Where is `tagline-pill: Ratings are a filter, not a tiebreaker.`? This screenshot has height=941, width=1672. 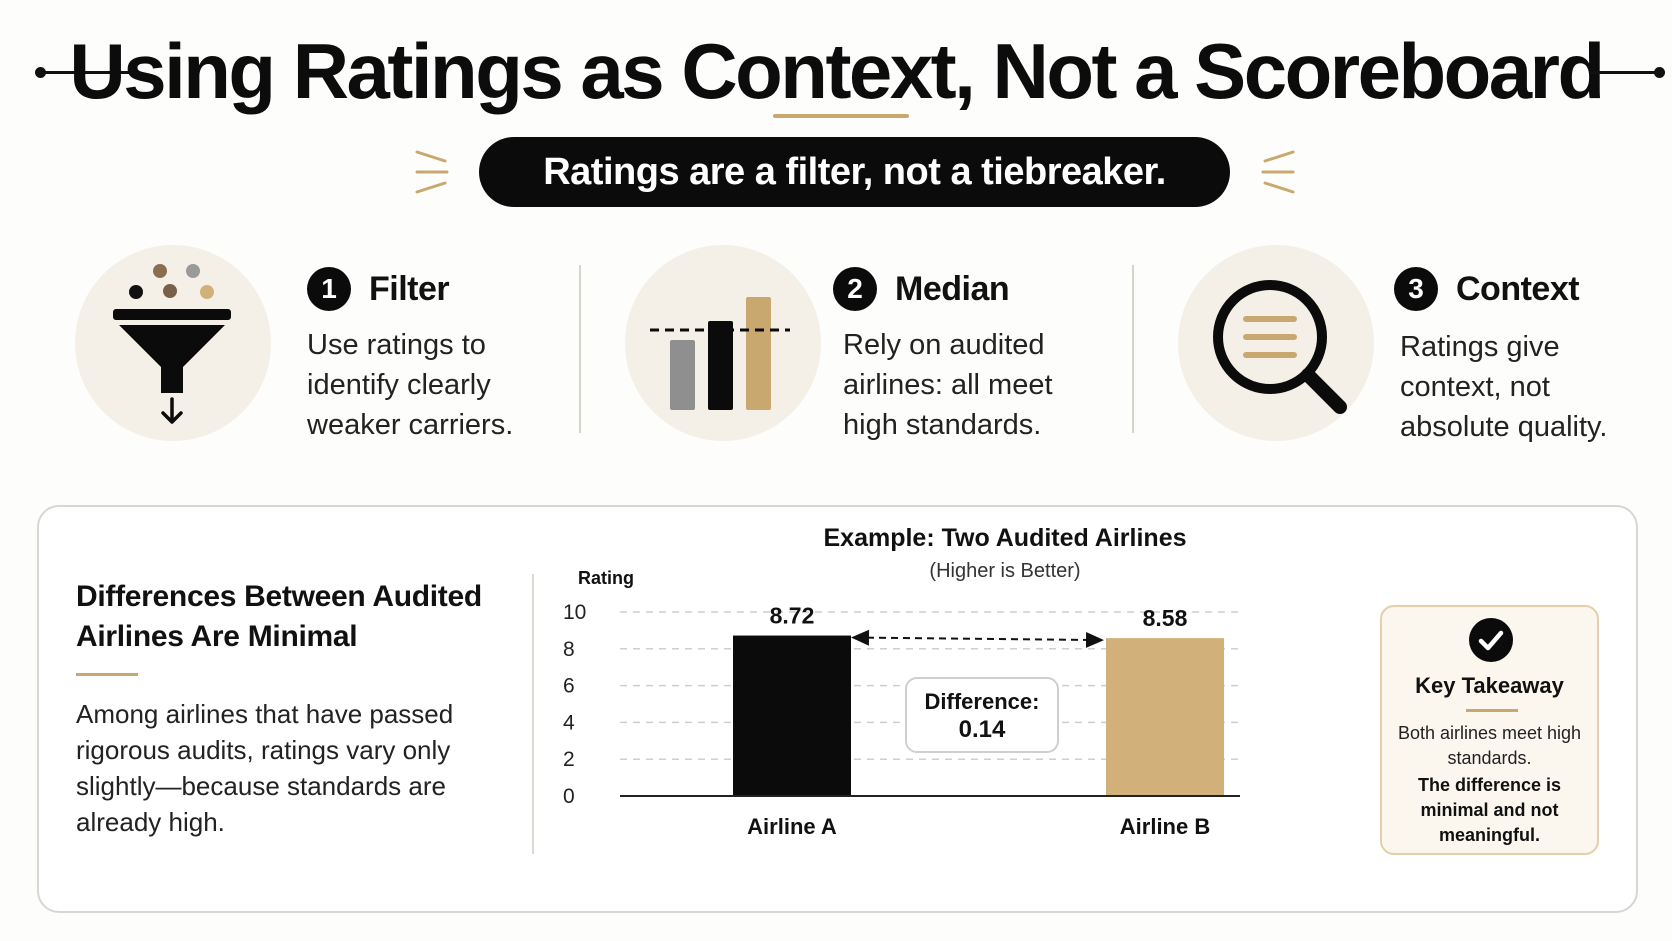 tagline-pill: Ratings are a filter, not a tiebreaker. is located at coordinates (854, 172).